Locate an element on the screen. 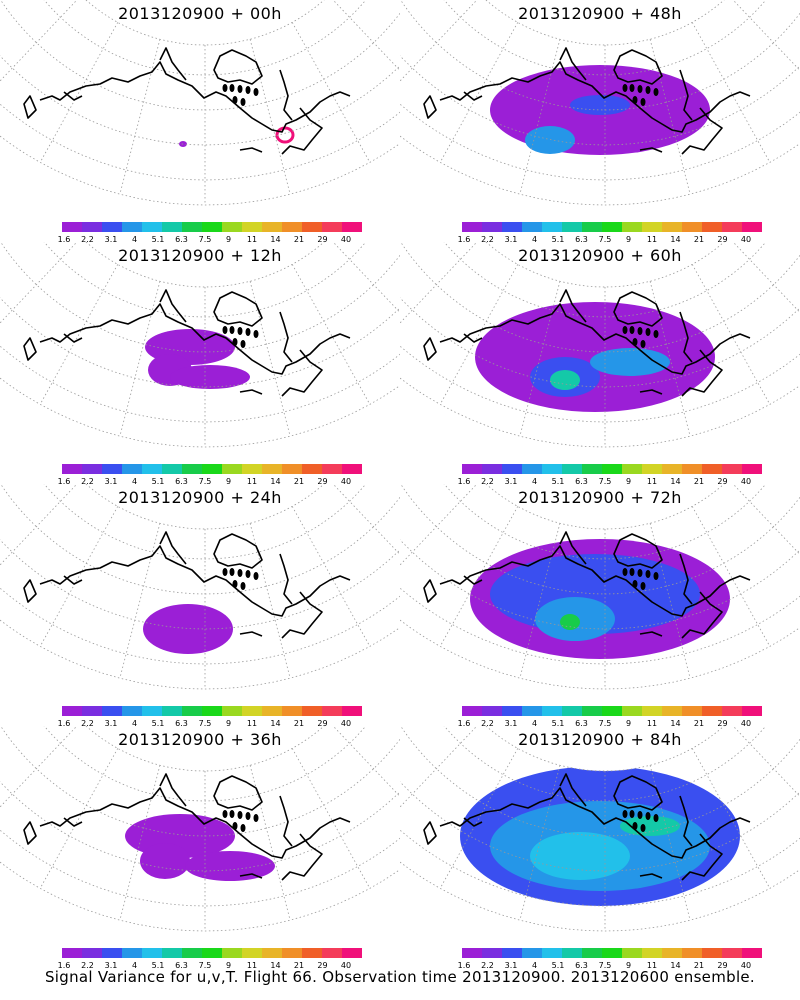 This screenshot has width=800, height=1000. map-00h is located at coordinates (200, 103).